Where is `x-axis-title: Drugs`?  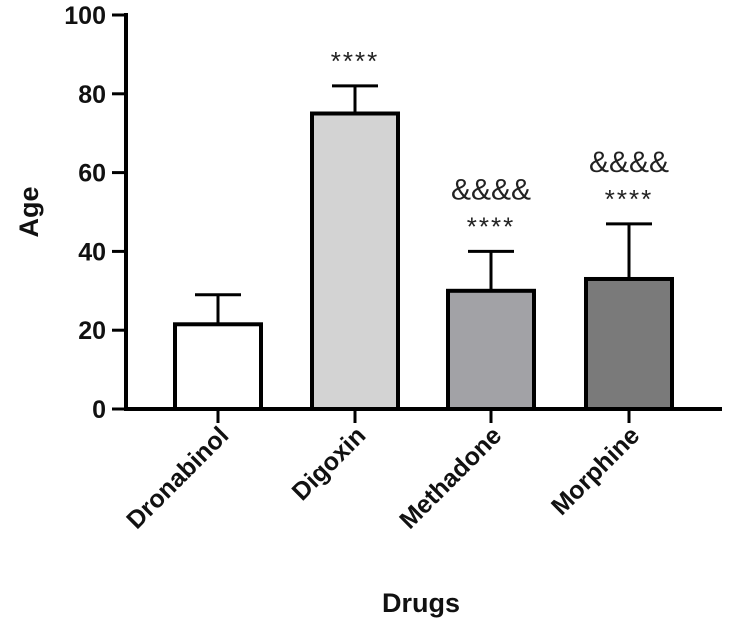
x-axis-title: Drugs is located at coordinates (421, 603).